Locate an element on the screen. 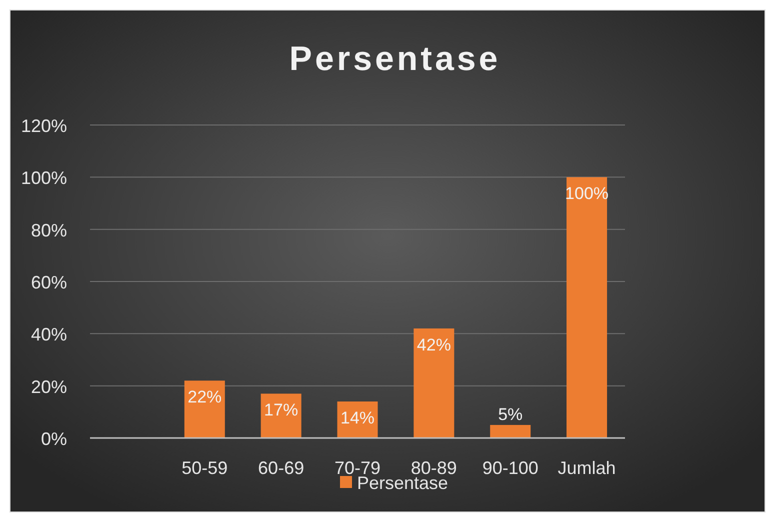 This screenshot has width=772, height=522. data-label: 14% is located at coordinates (357, 418).